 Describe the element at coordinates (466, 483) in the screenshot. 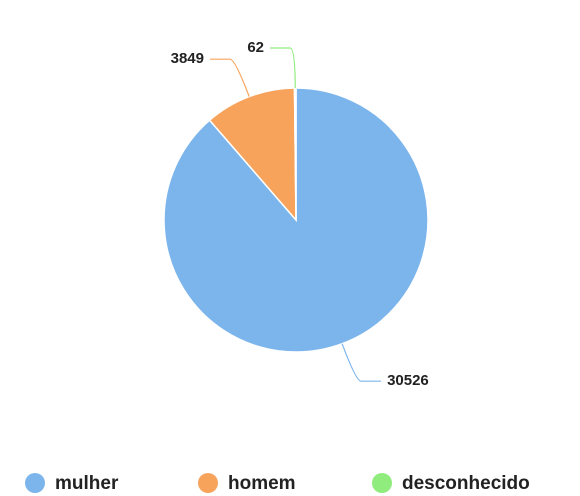

I see `legend-label: desconhecido` at that location.